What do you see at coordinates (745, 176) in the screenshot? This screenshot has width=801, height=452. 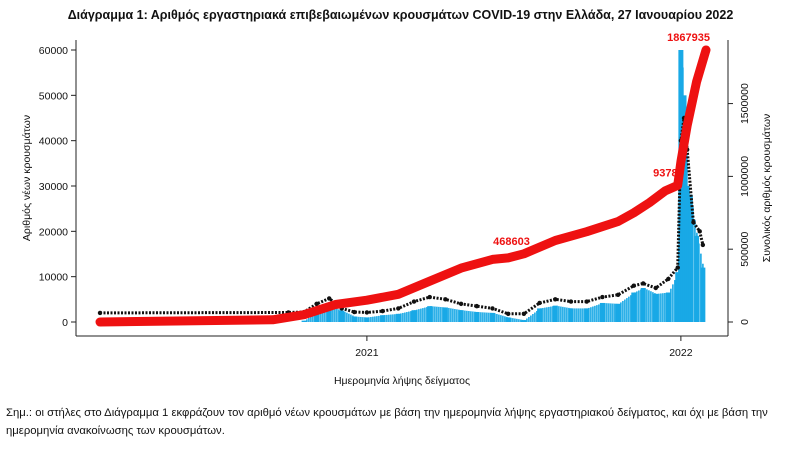 I see `right-tick-label: 1000000` at bounding box center [745, 176].